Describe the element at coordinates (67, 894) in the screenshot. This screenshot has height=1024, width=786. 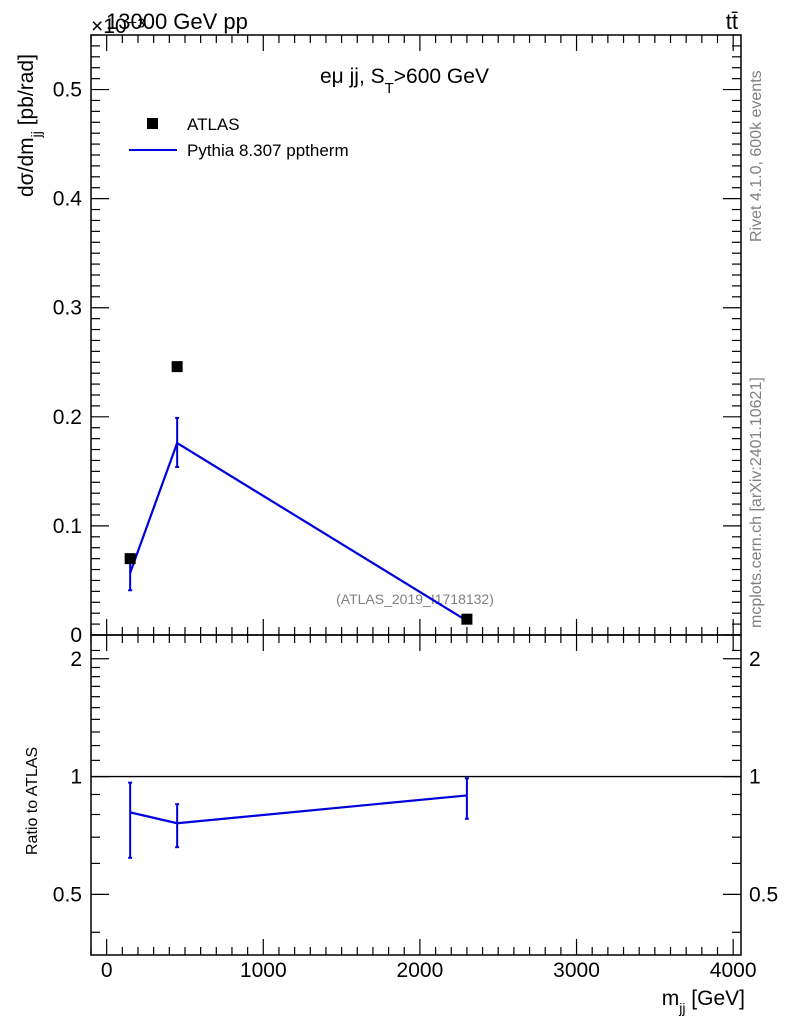
I see `ratio-tick-label-left: 0.5` at that location.